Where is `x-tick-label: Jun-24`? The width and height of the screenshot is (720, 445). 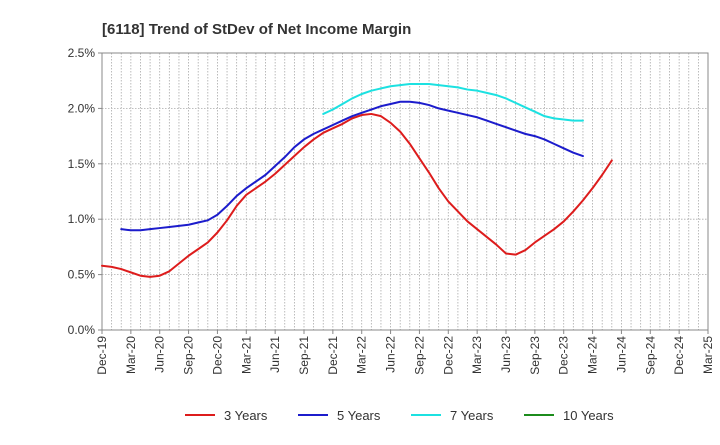
x-tick-label: Jun-24 is located at coordinates (621, 354).